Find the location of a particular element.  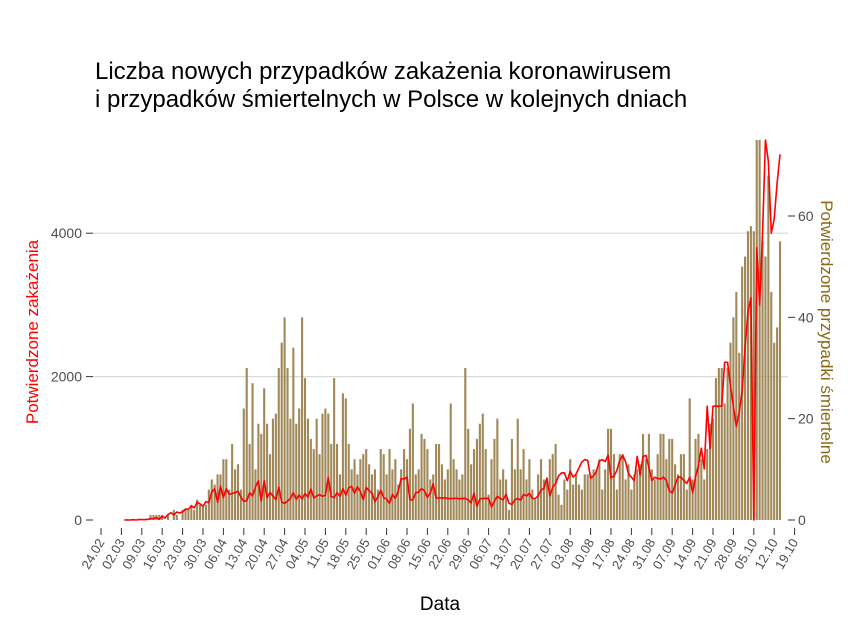

y-axis-right-label: Potwierdzone przypadki śmiertelne is located at coordinates (826, 332).